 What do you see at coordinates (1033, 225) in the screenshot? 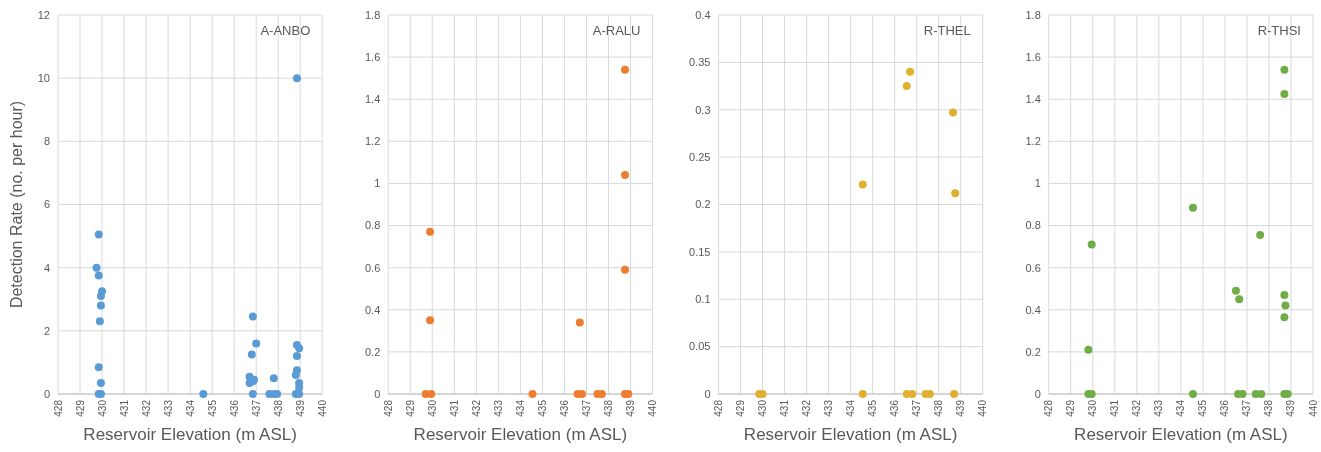
I see `y-tick-label: 0.8` at bounding box center [1033, 225].